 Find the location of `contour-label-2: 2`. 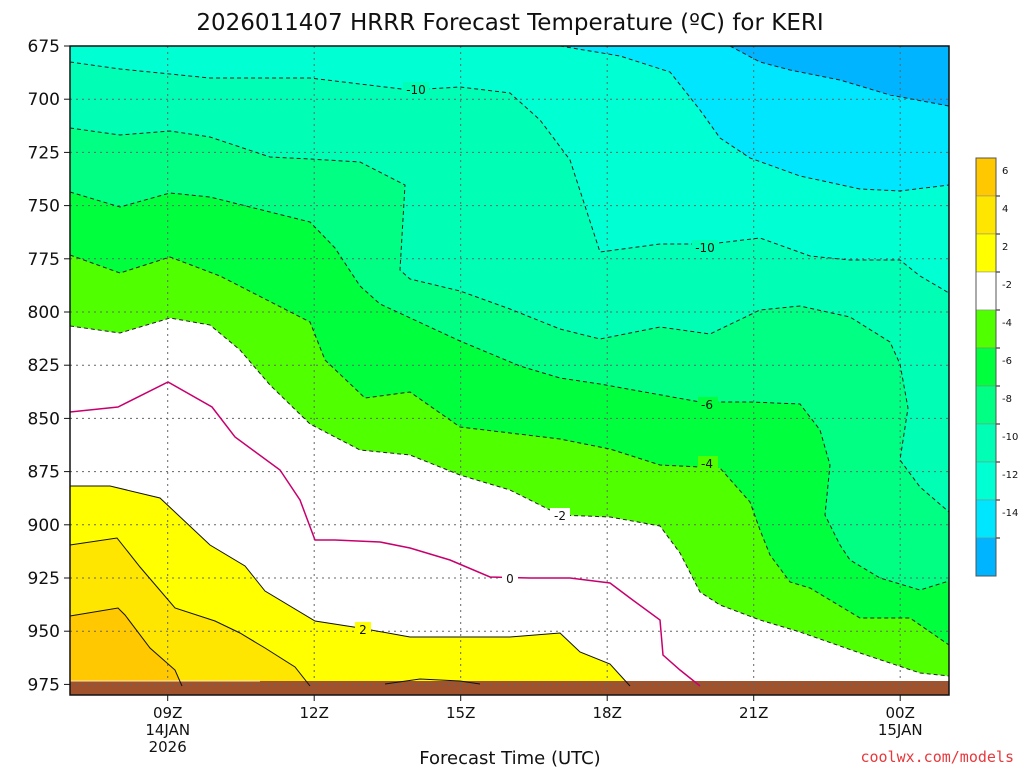

contour-label-2: 2 is located at coordinates (363, 629).